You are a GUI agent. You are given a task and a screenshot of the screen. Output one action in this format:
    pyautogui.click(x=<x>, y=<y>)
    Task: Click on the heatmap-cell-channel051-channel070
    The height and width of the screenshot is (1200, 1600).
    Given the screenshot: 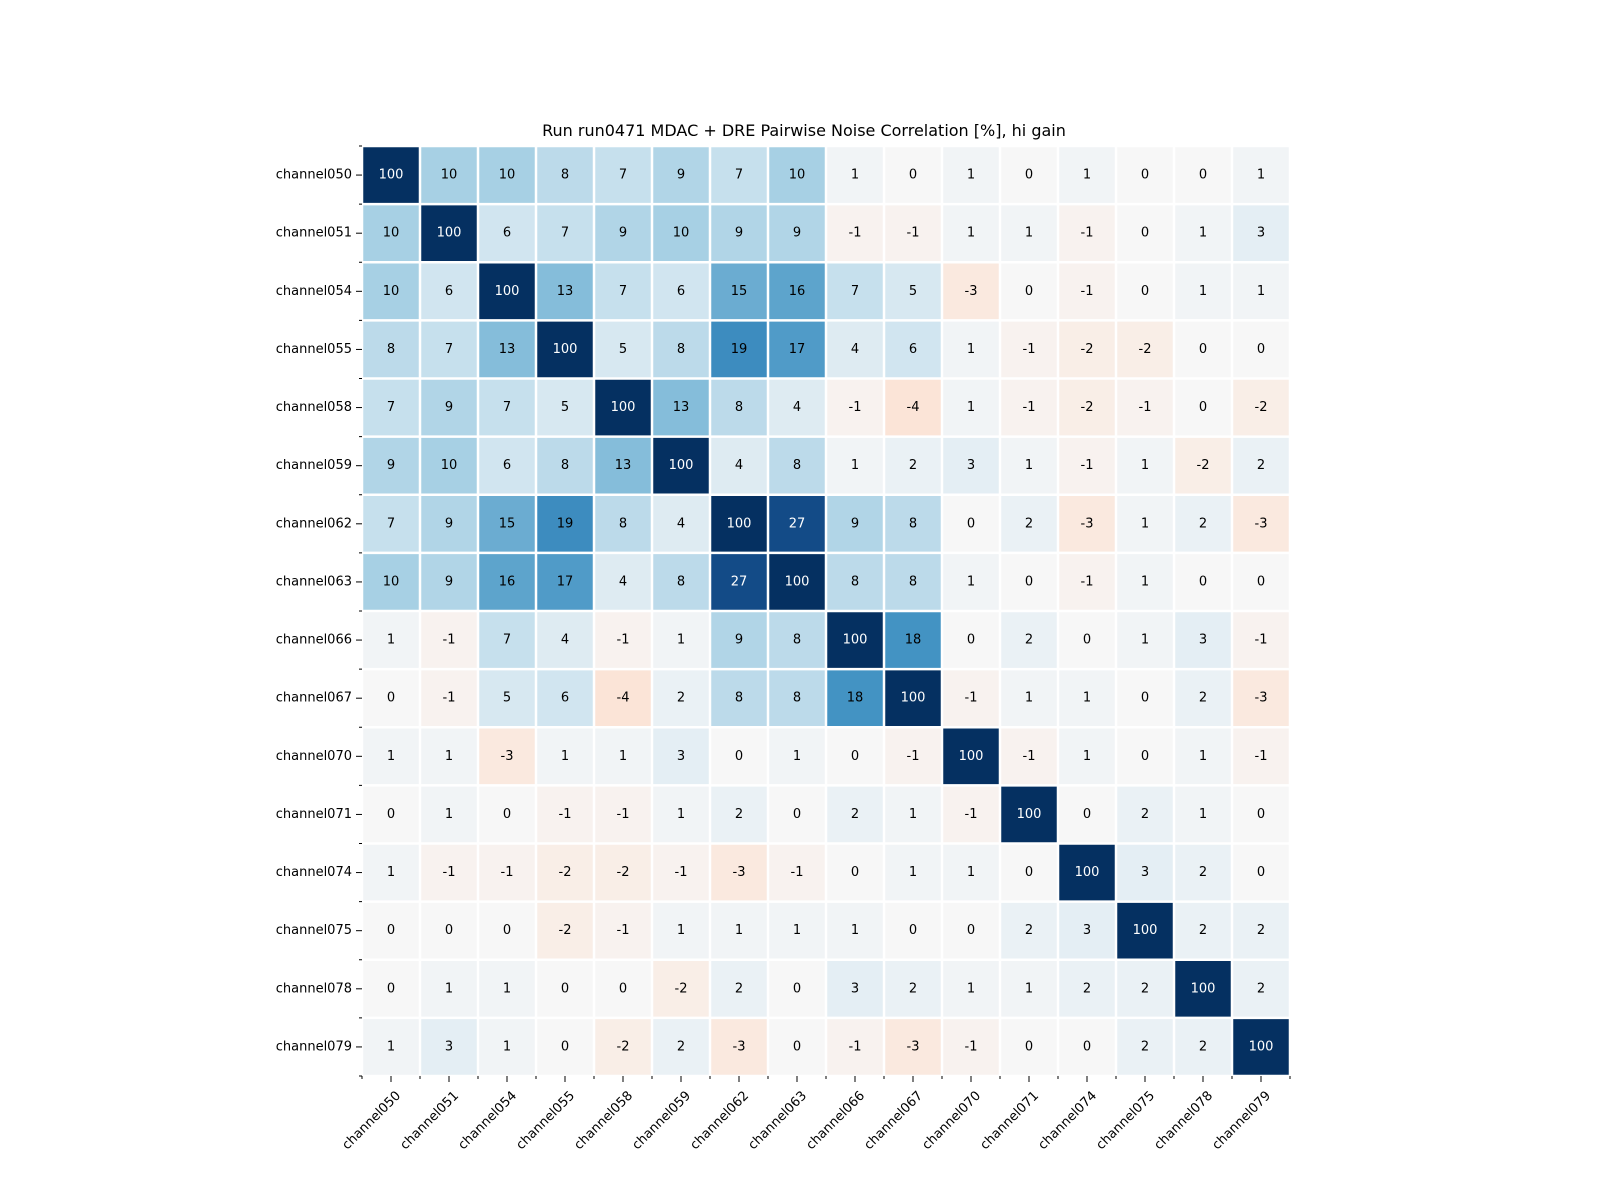 What is the action you would take?
    pyautogui.click(x=971, y=233)
    